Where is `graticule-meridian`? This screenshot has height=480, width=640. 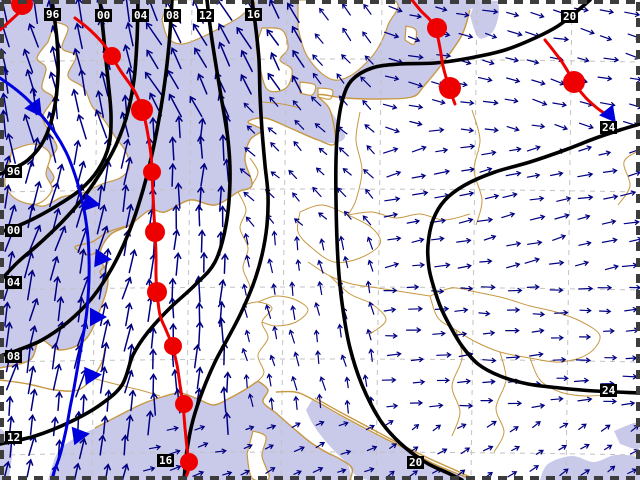
graticule-meridian is located at coordinates (569, 240).